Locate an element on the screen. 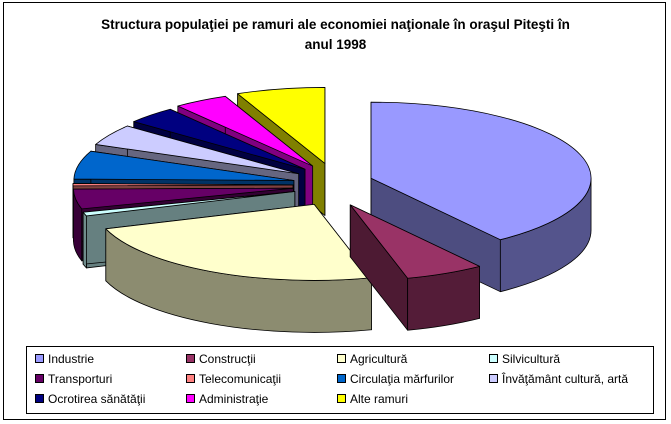  pie-slice-agricultura is located at coordinates (238, 268).